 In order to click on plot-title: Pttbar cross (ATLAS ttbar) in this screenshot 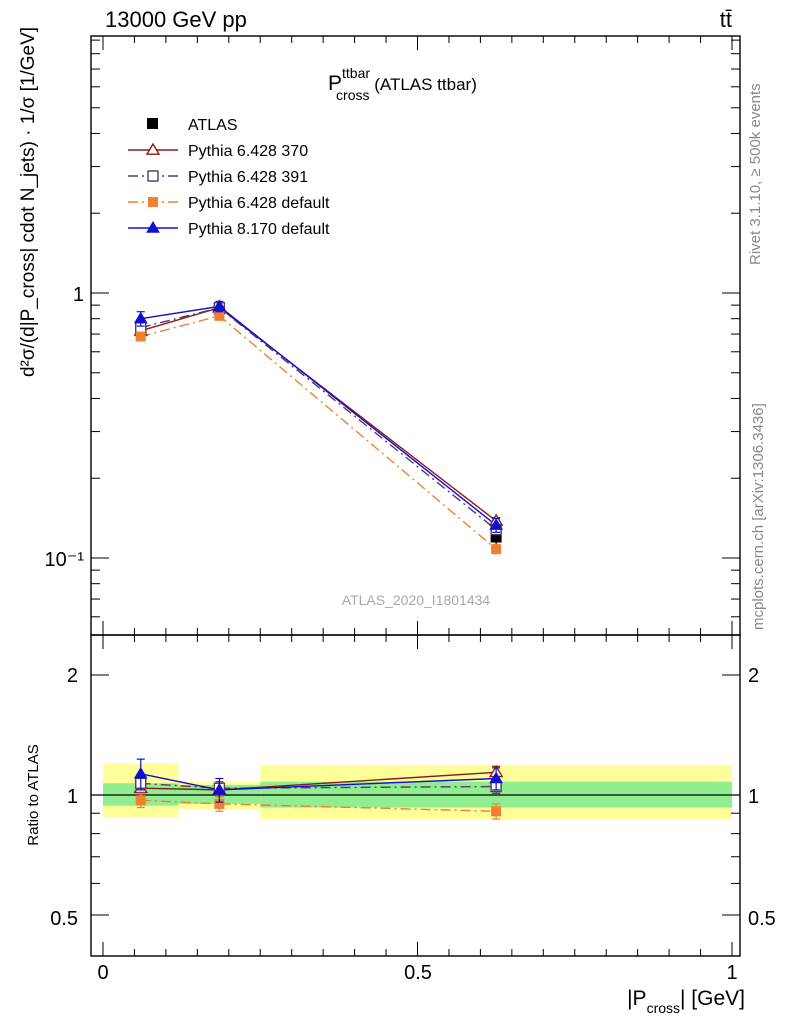, I will do `click(402, 84)`.